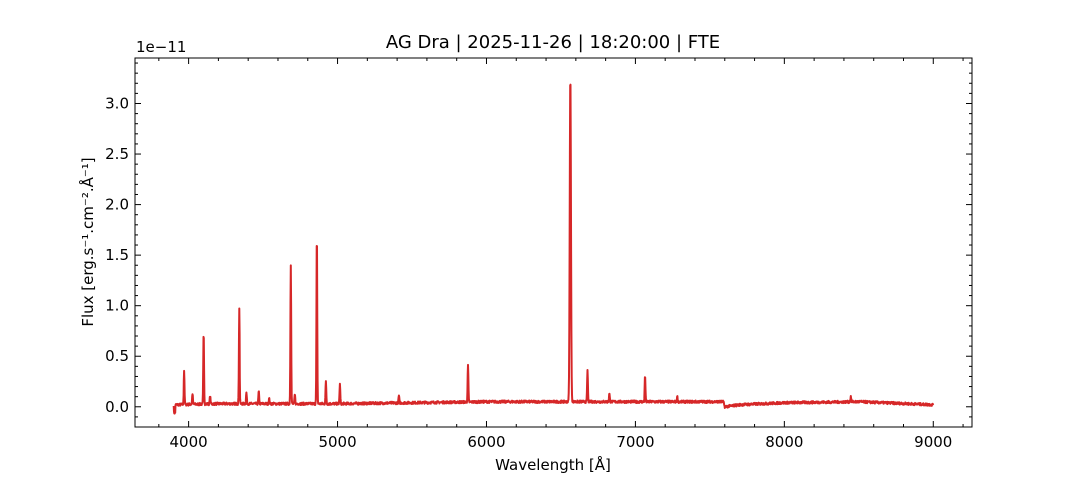 The height and width of the screenshot is (484, 1080). I want to click on y-tick-label: 1.5, so click(117, 255).